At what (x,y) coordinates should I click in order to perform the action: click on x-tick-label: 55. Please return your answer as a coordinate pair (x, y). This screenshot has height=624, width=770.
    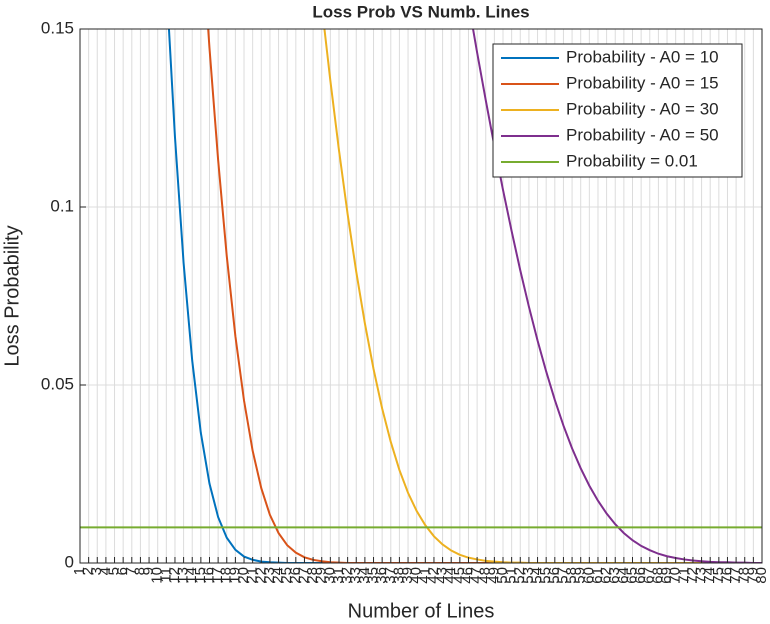
    Looking at the image, I should click on (545, 575).